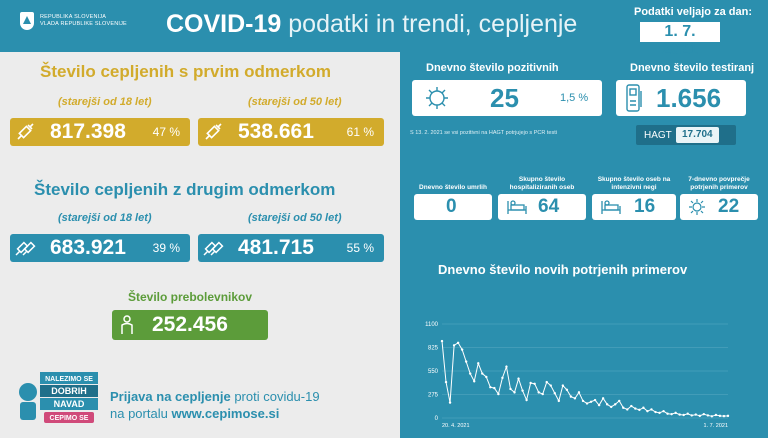  Describe the element at coordinates (433, 372) in the screenshot. I see `y-tick-label: 550` at that location.